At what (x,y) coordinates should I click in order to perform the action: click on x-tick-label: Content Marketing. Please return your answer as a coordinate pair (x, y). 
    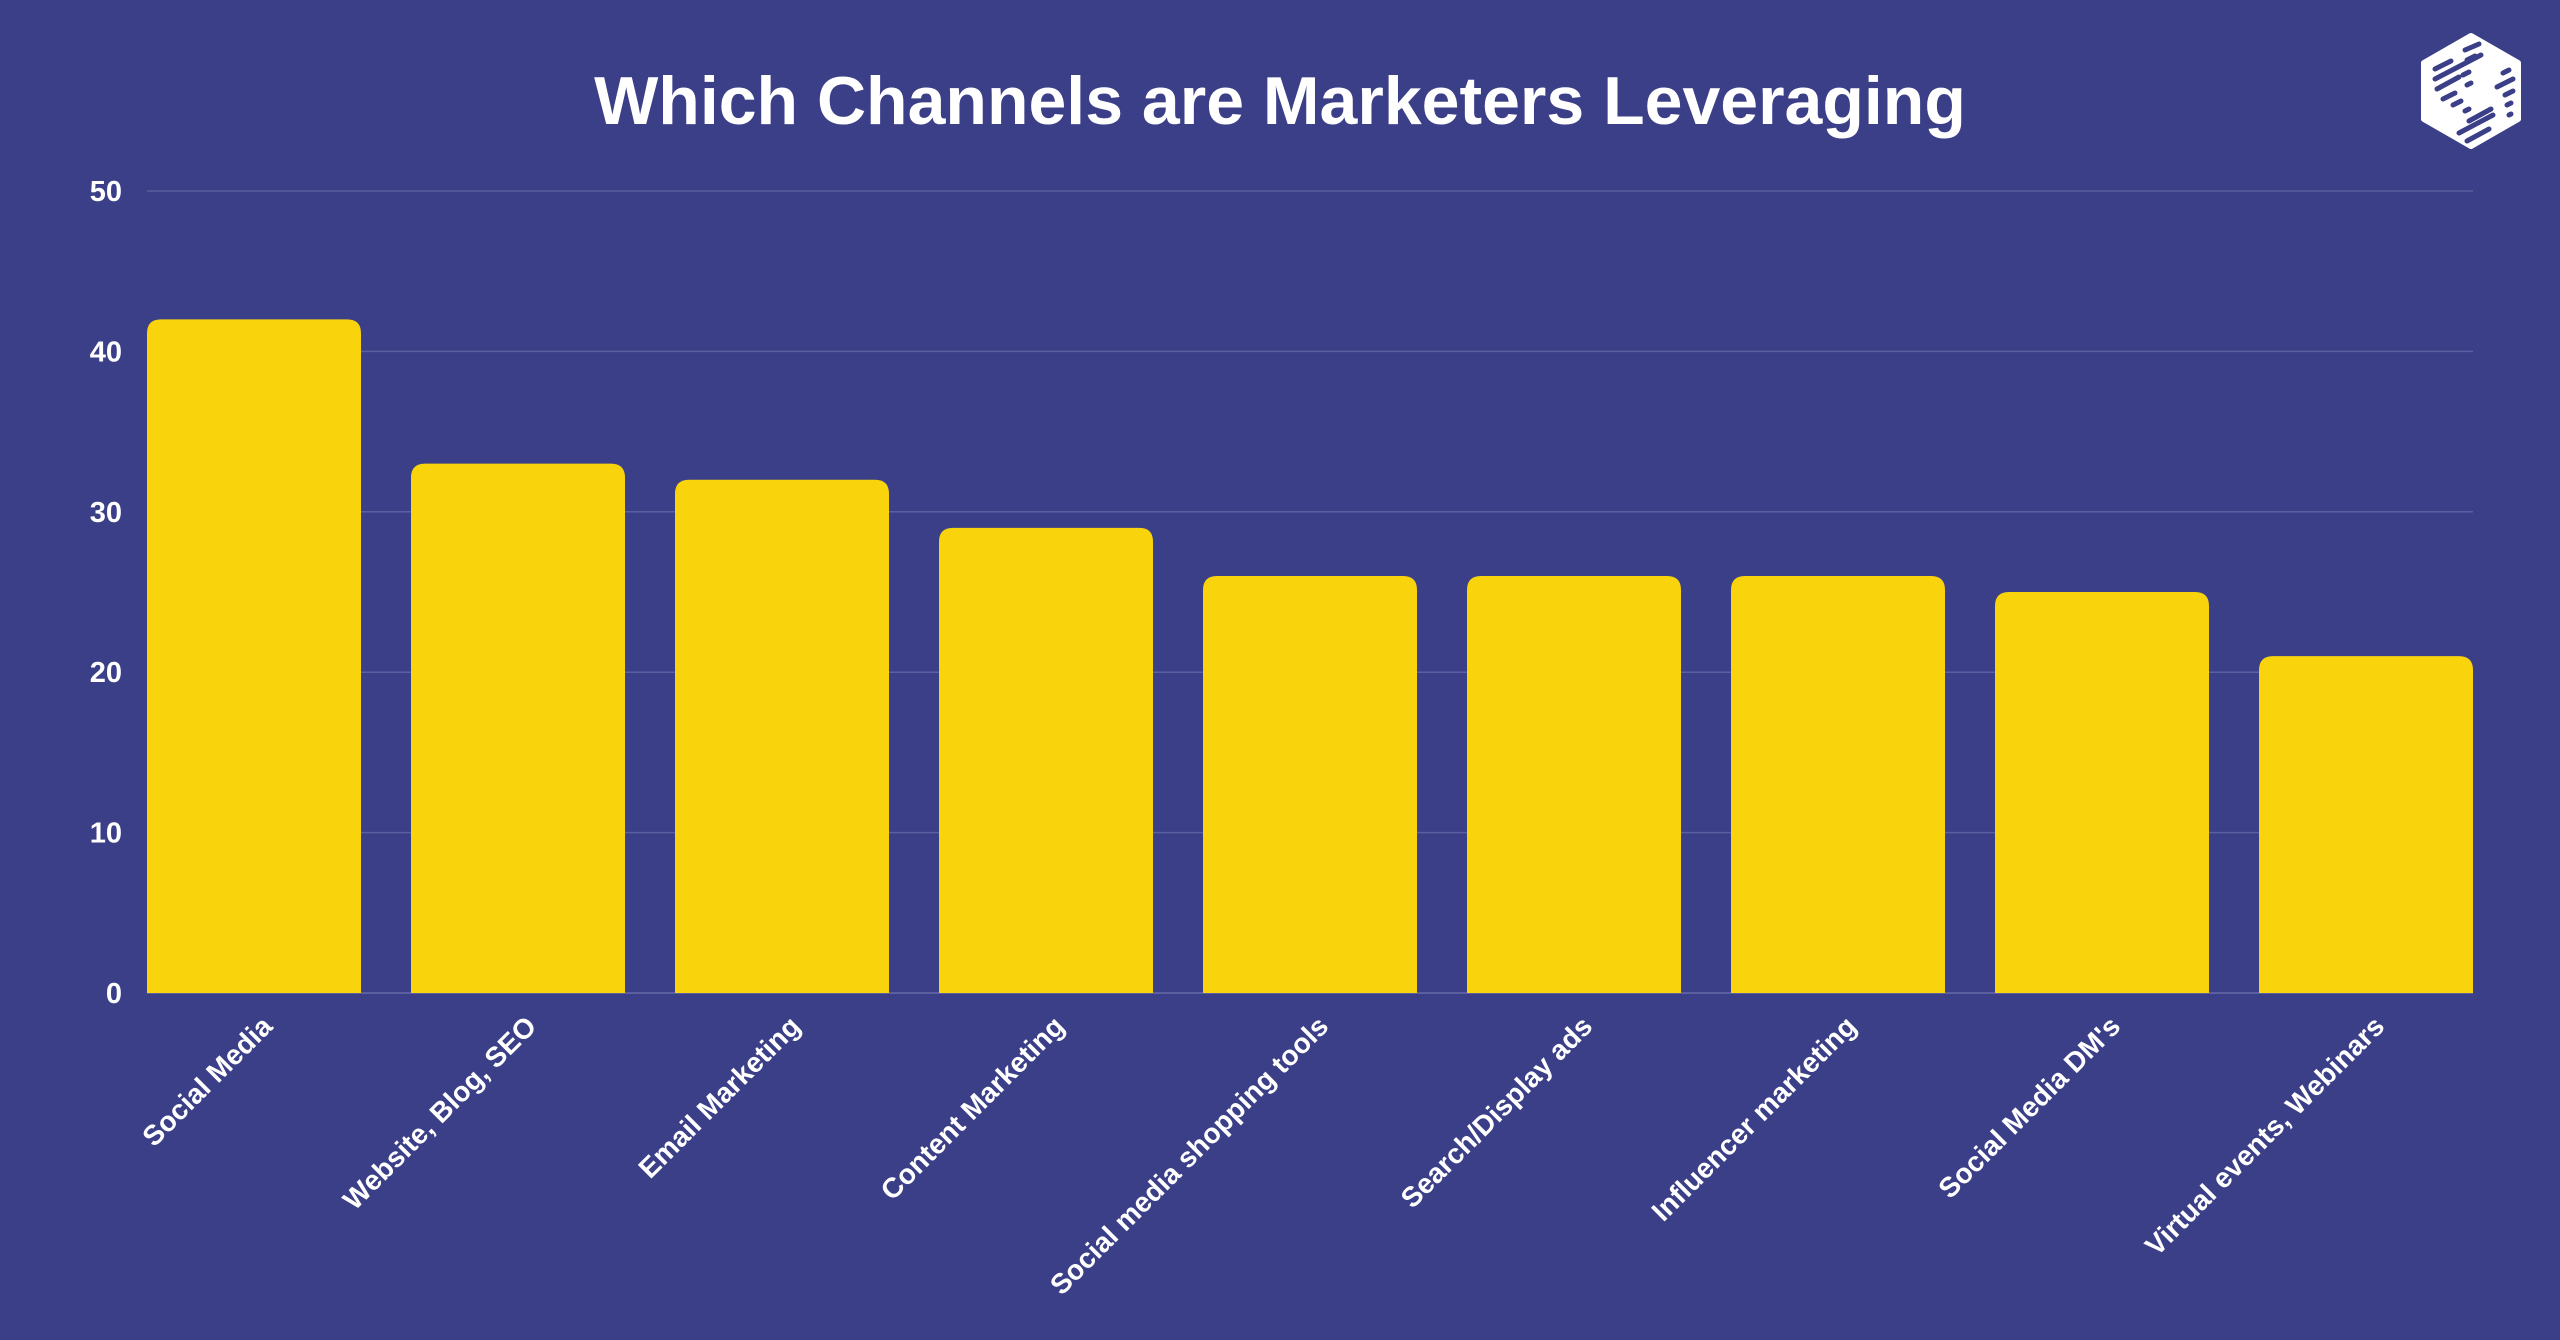
    Looking at the image, I should click on (973, 1108).